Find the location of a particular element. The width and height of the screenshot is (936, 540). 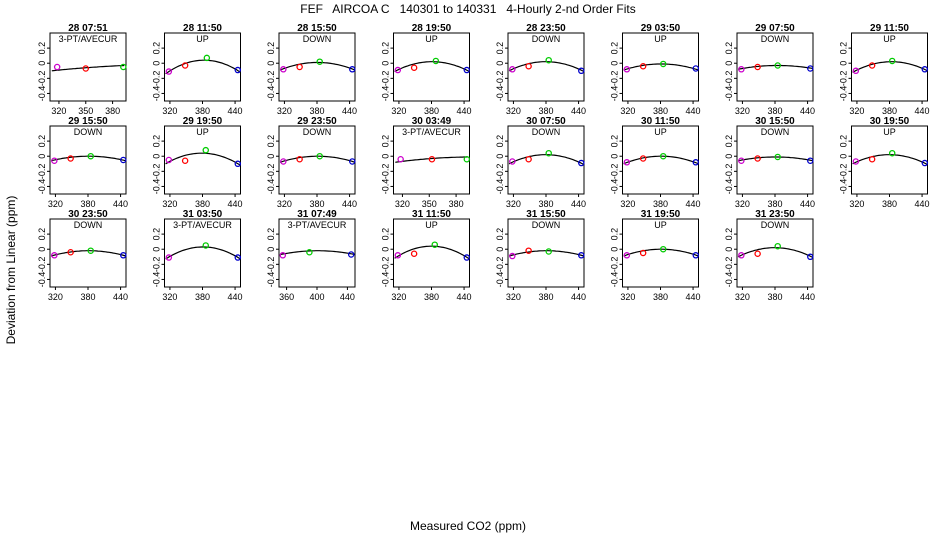

x-tick-label: 350 is located at coordinates (85, 111).